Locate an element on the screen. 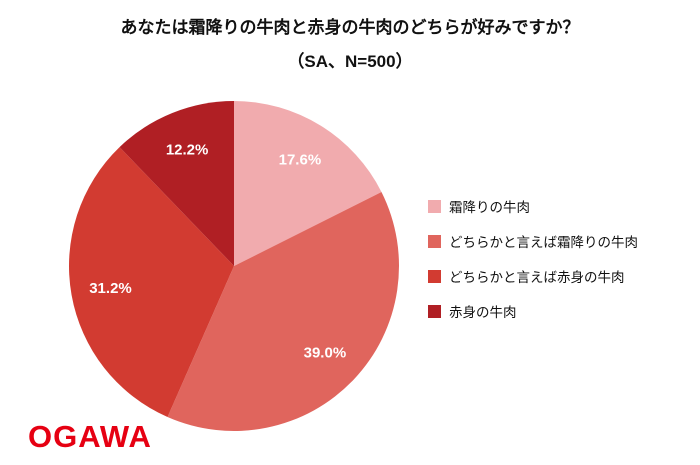 The width and height of the screenshot is (700, 465). ogawa-logo: OGAWA is located at coordinates (90, 437).